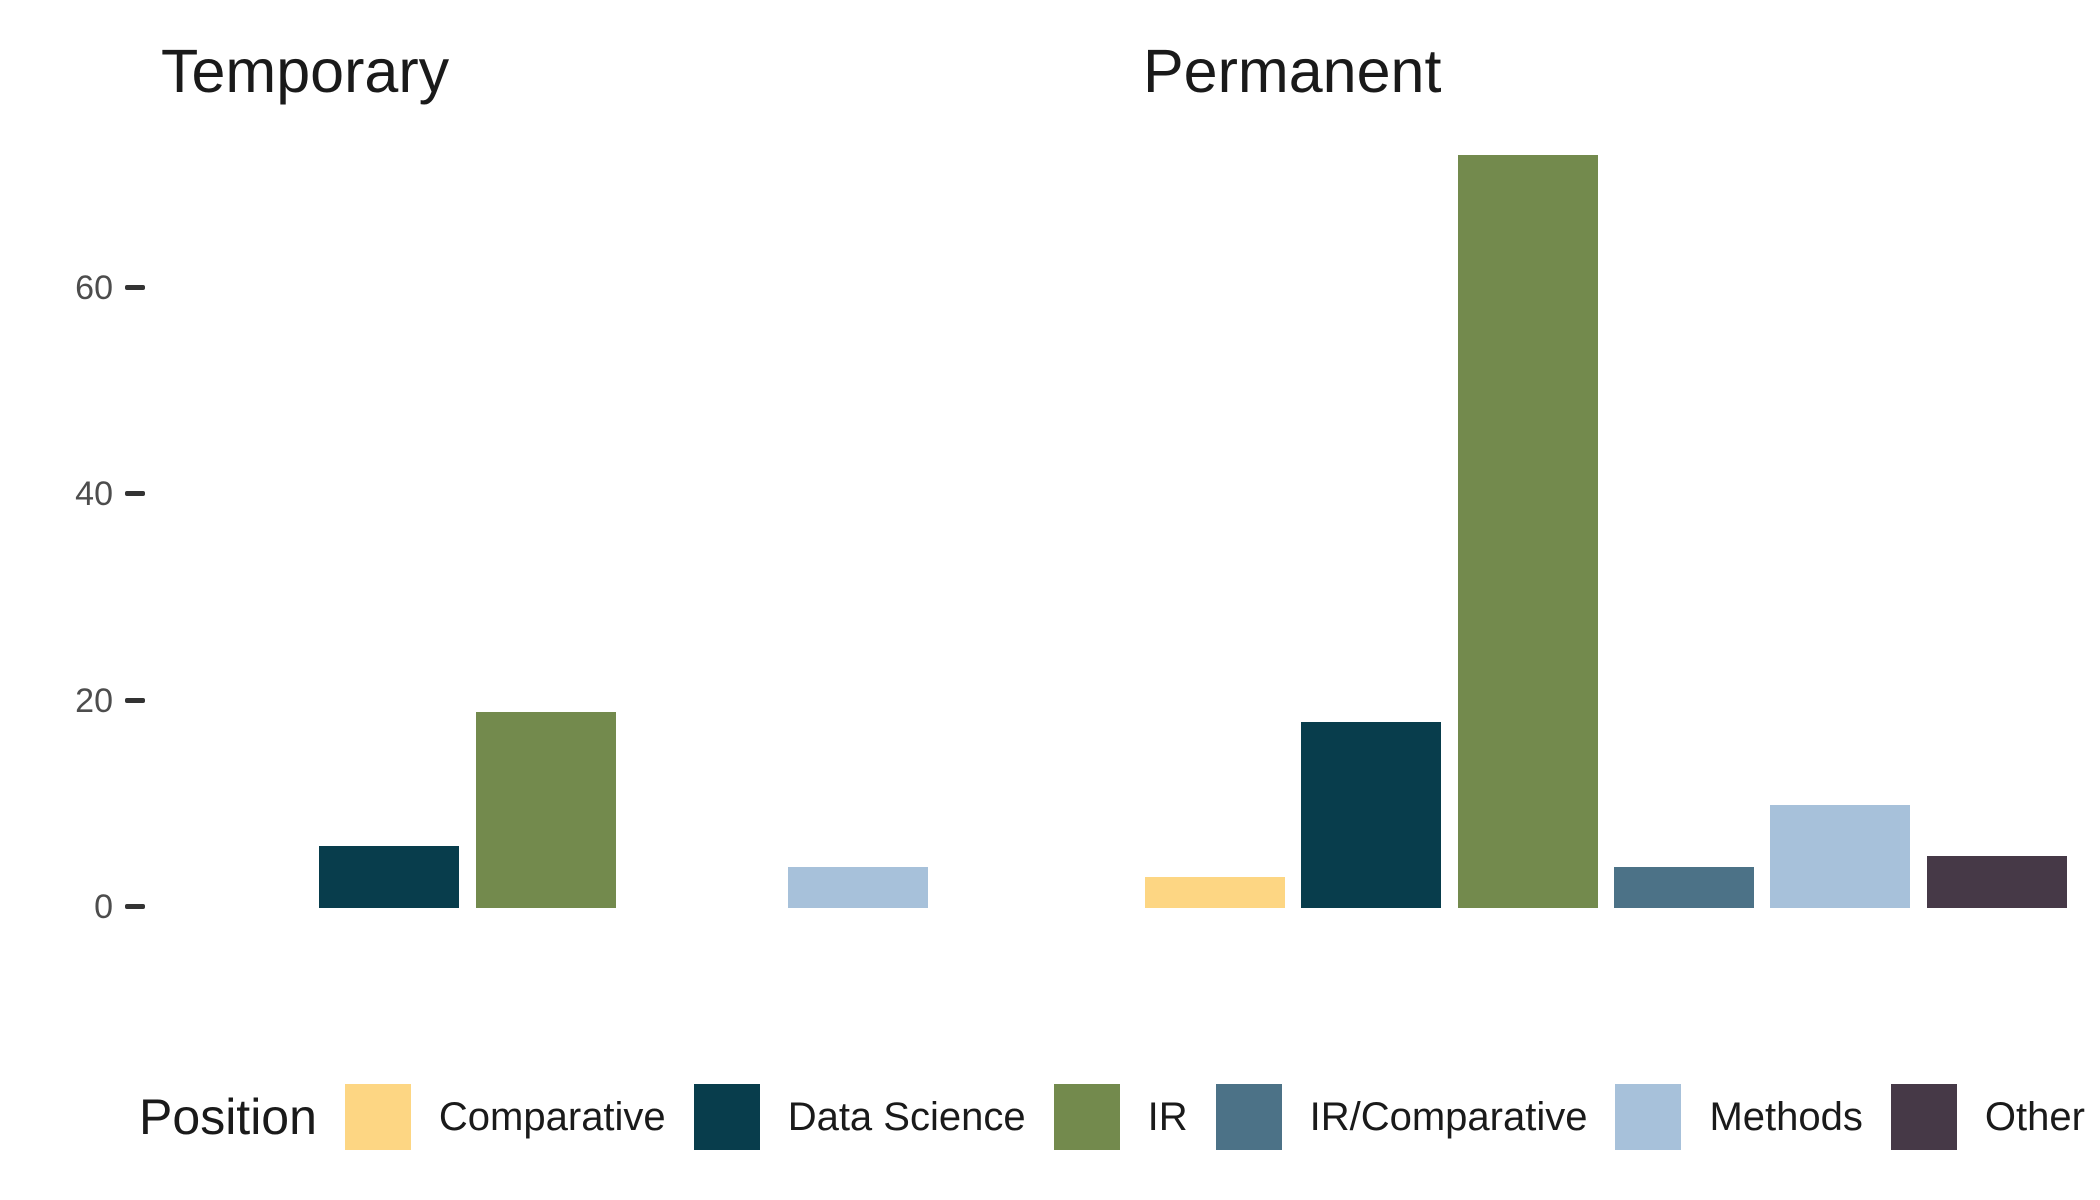 The height and width of the screenshot is (1200, 2100). Describe the element at coordinates (1292, 71) in the screenshot. I see `facet-title-permanent: Permanent` at that location.